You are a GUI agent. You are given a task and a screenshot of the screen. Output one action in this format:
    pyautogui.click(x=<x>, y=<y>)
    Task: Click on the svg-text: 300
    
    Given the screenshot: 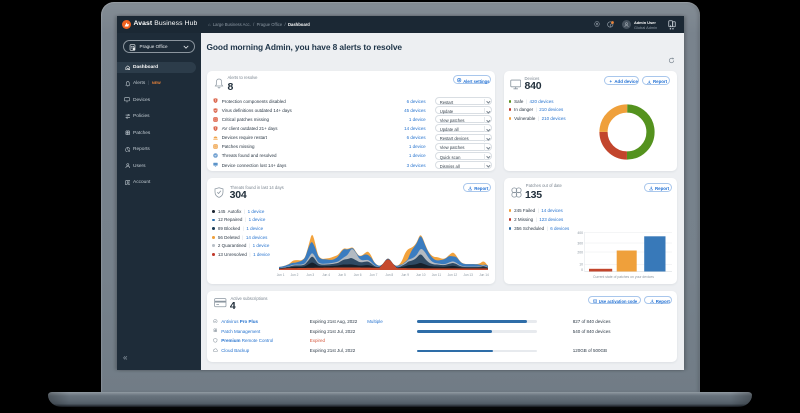 What is the action you would take?
    pyautogui.click(x=580, y=244)
    